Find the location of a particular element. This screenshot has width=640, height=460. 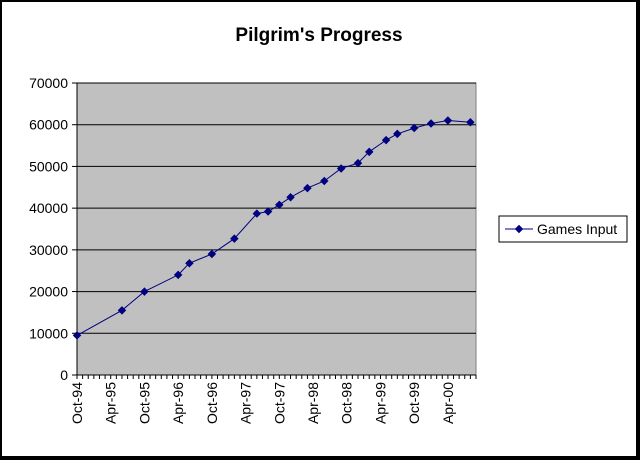

y-tick-label: 70000 is located at coordinates (48, 83).